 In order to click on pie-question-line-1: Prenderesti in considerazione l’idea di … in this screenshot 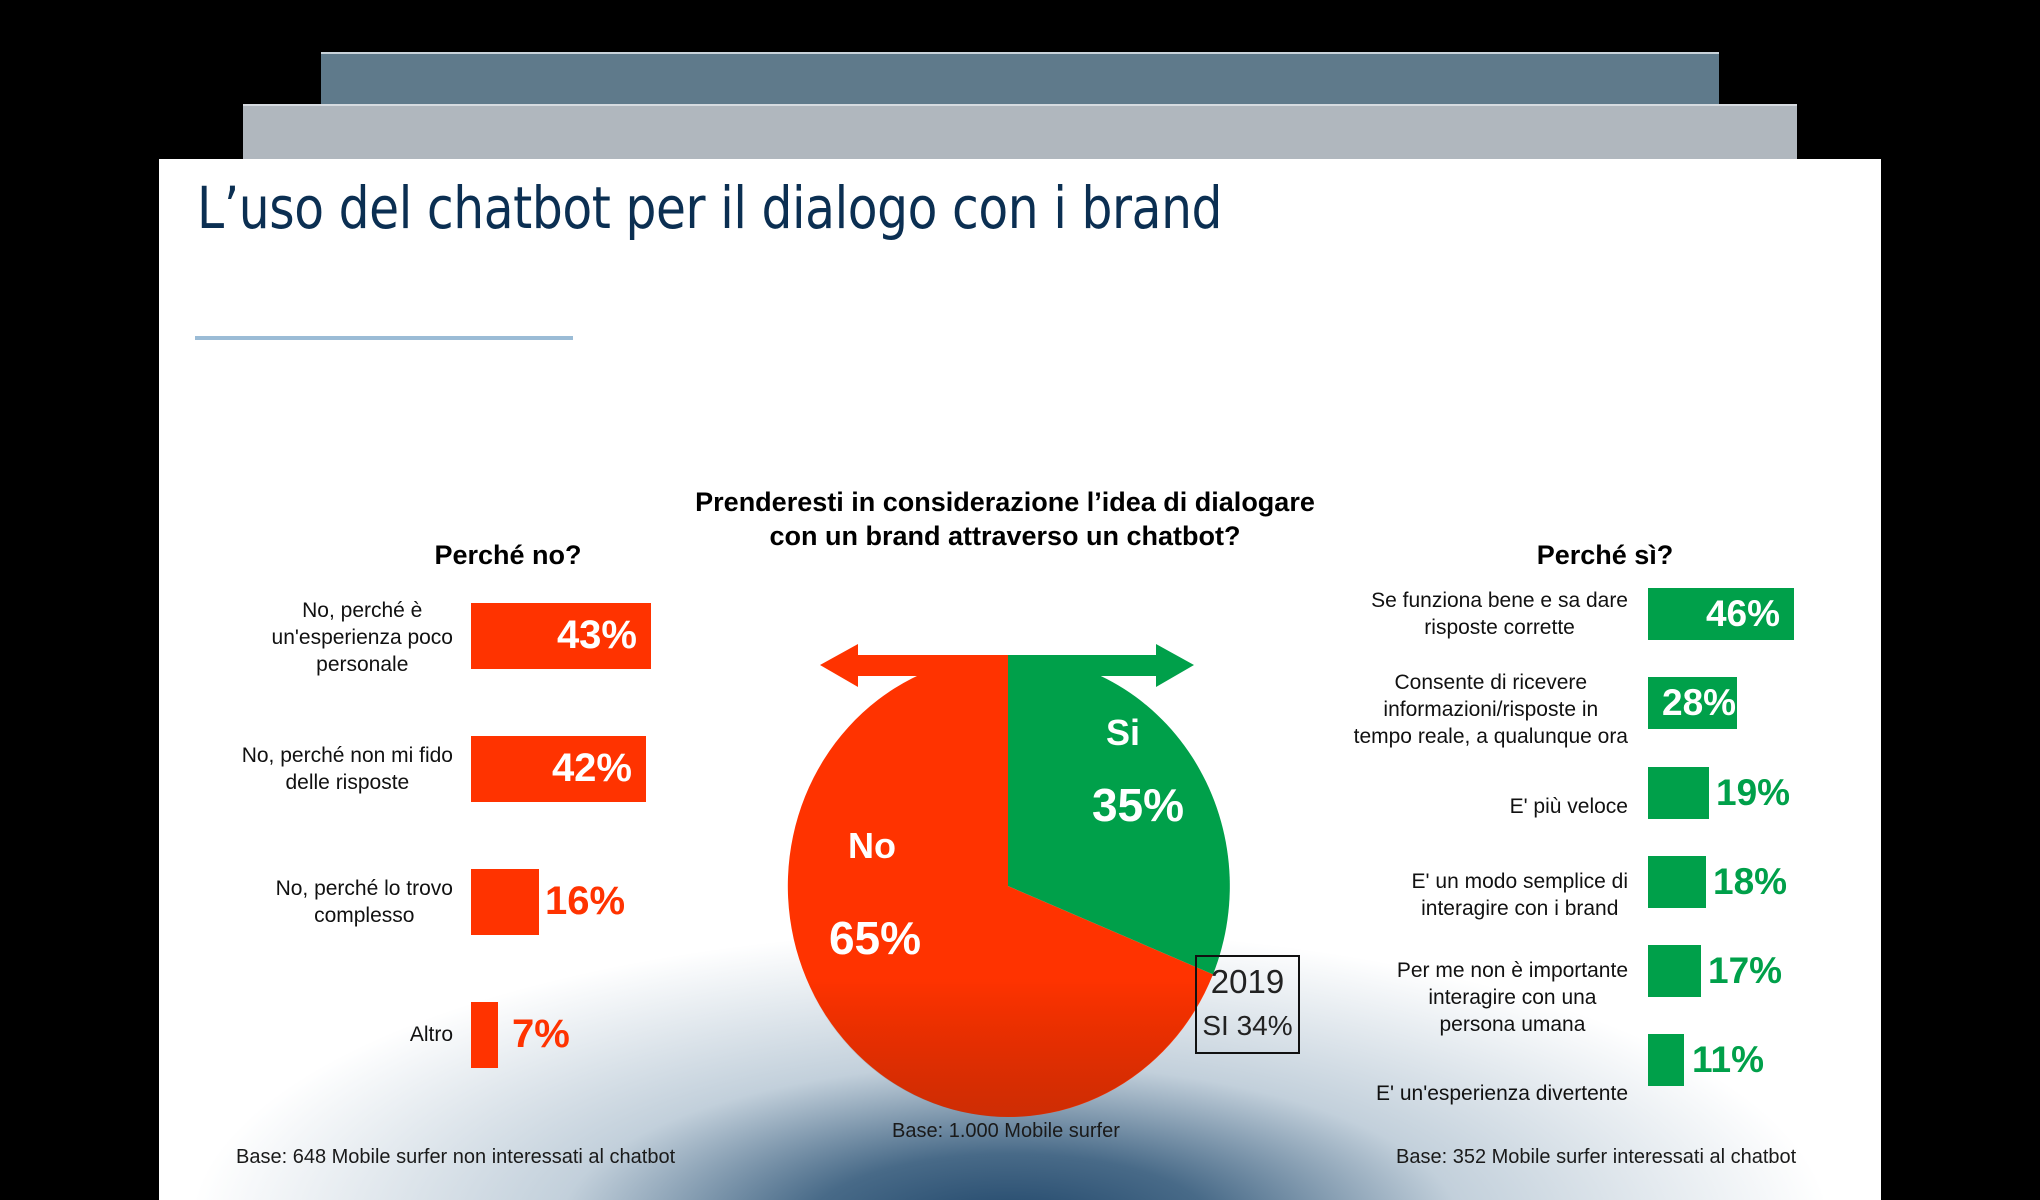, I will do `click(1005, 502)`.